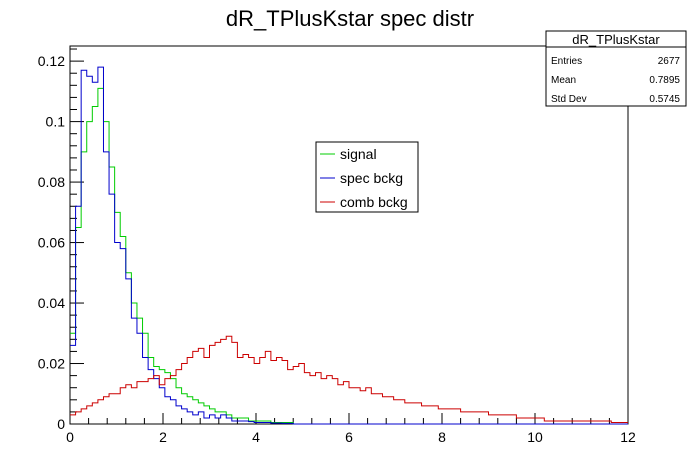  What do you see at coordinates (56, 122) in the screenshot?
I see `y-tick-label: 0.1` at bounding box center [56, 122].